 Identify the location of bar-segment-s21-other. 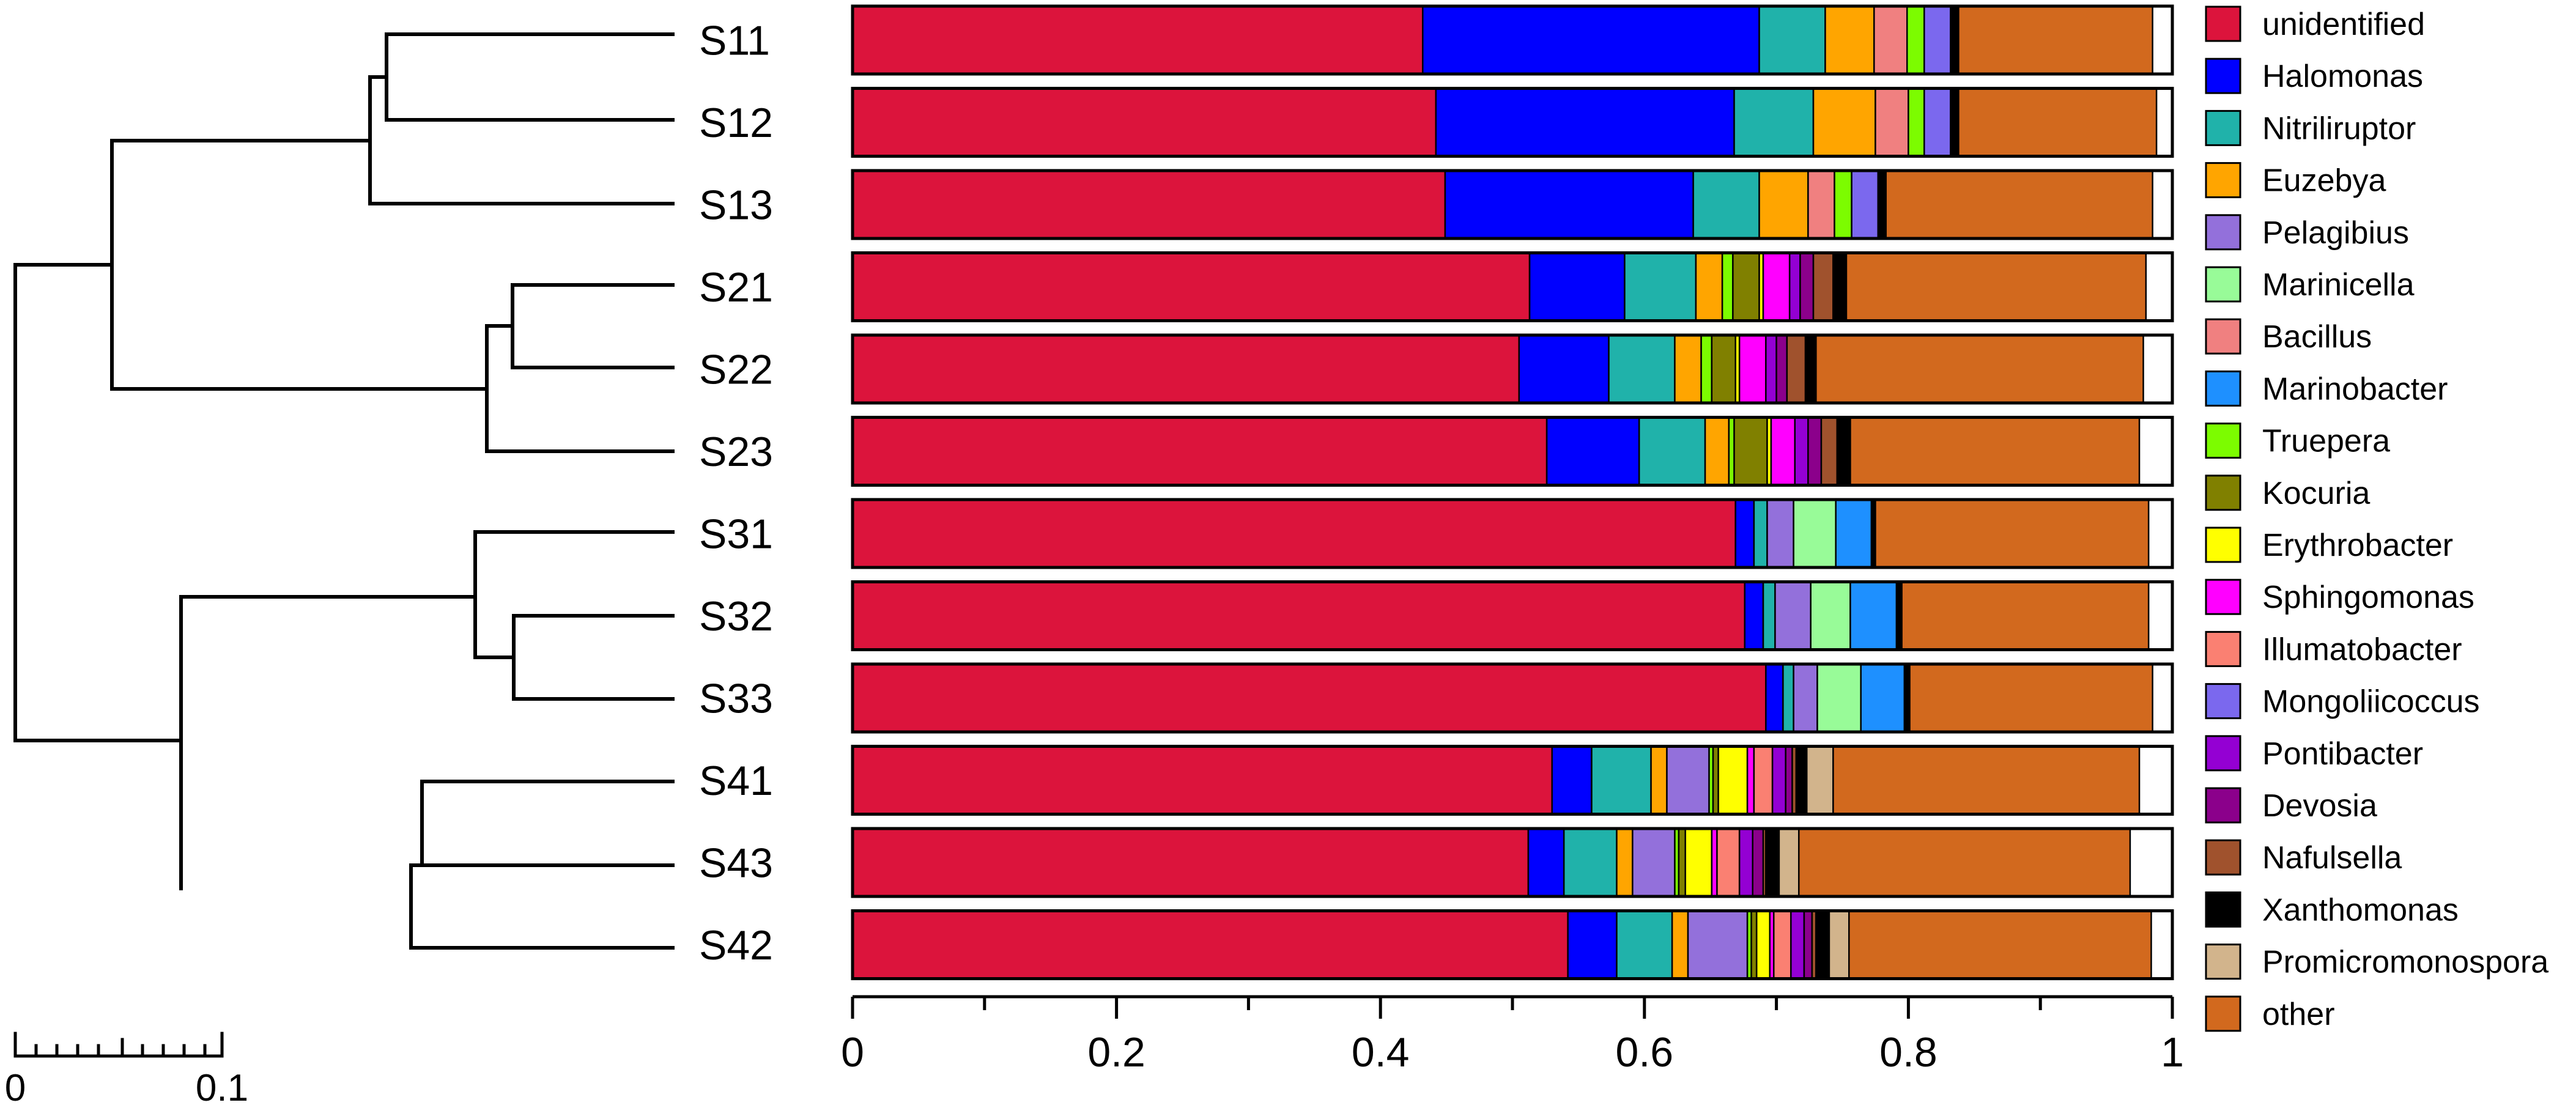
(1996, 287).